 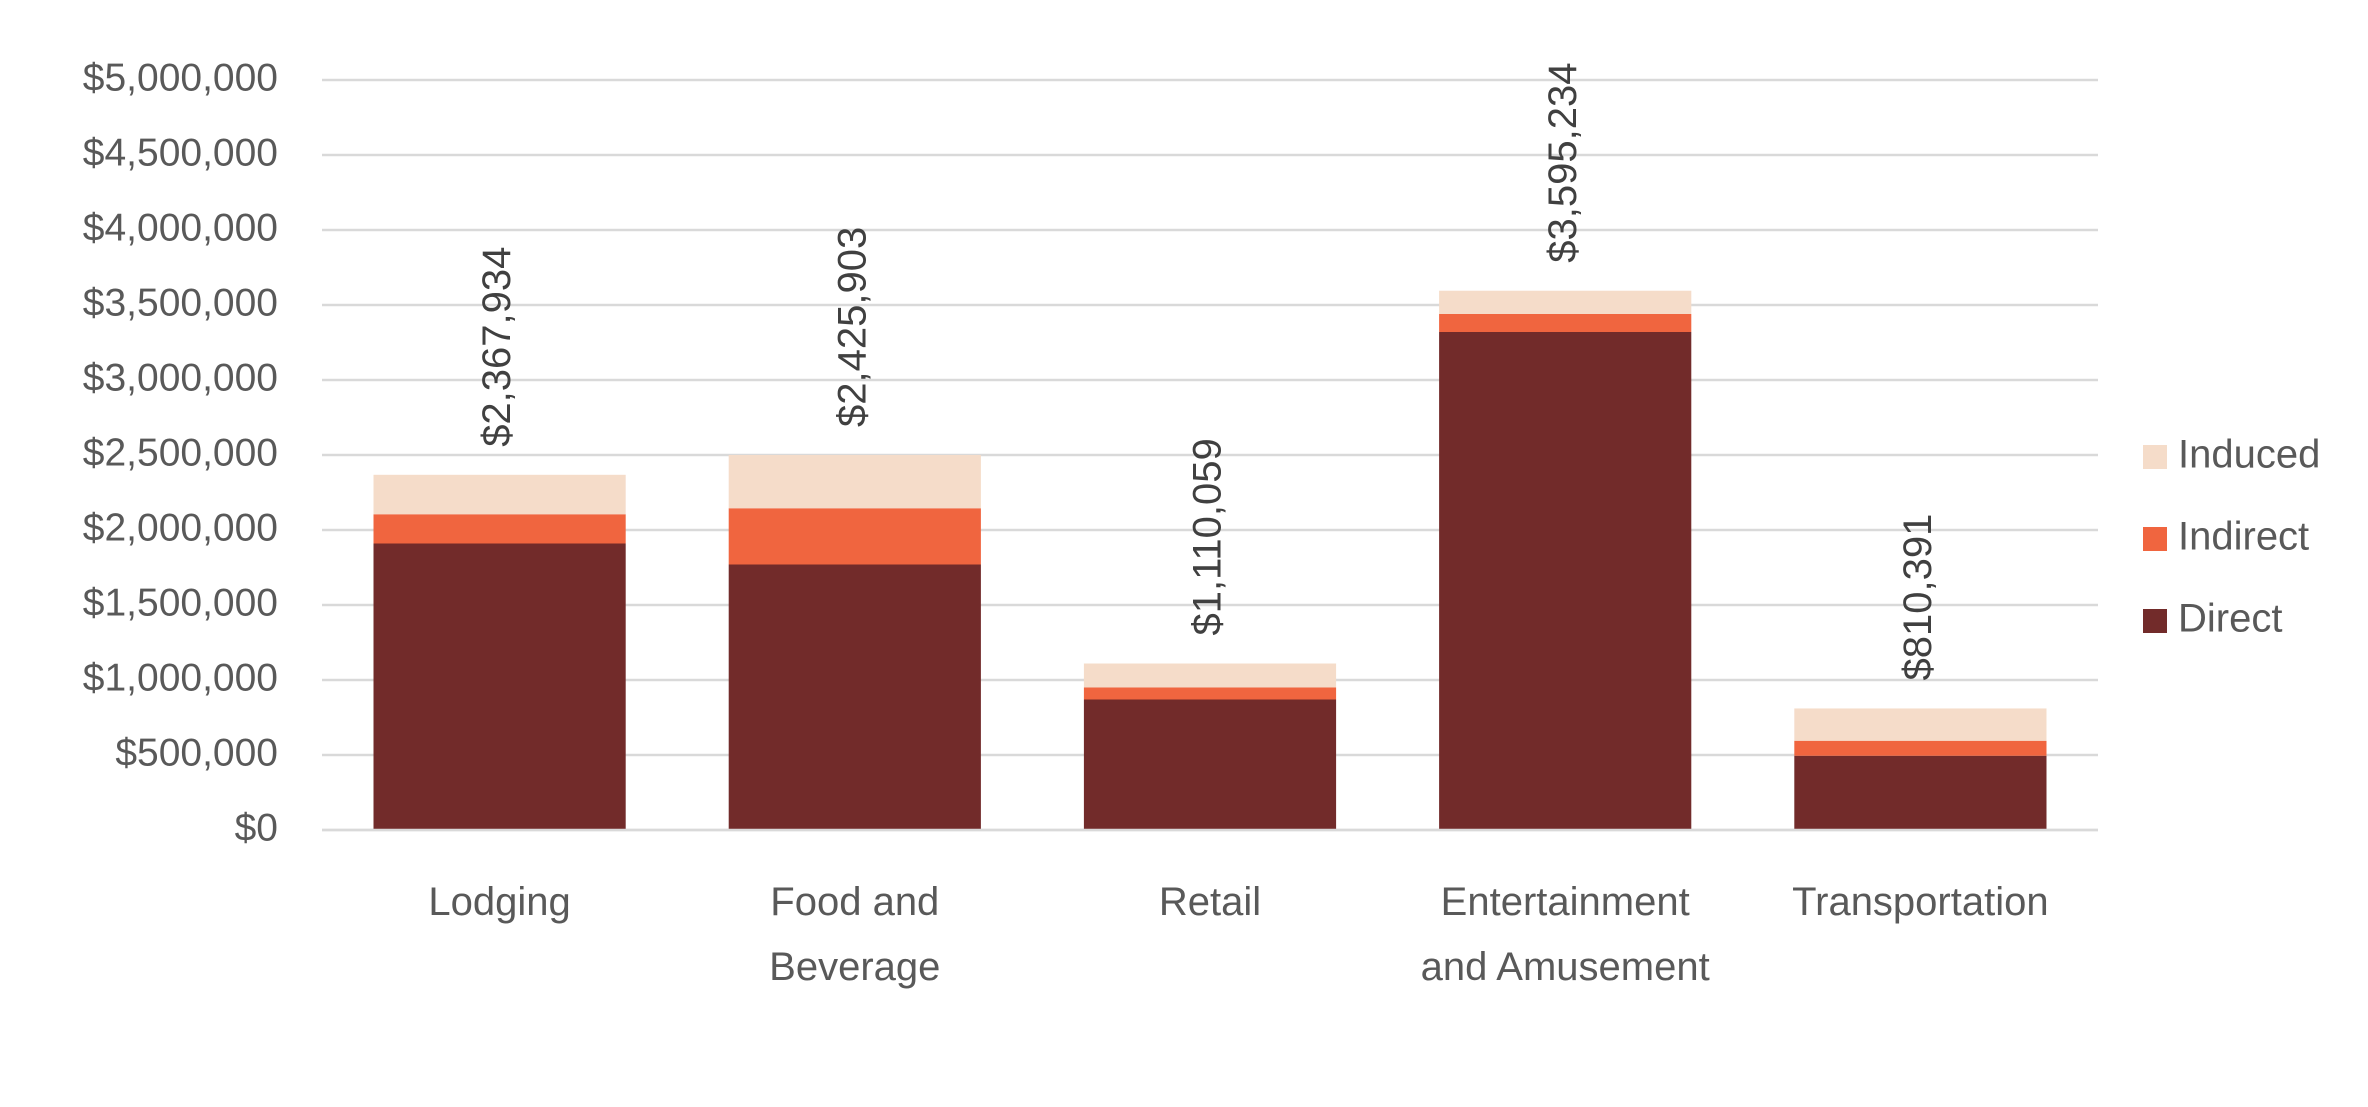 I want to click on total-label: $2,367,934, so click(x=497, y=347).